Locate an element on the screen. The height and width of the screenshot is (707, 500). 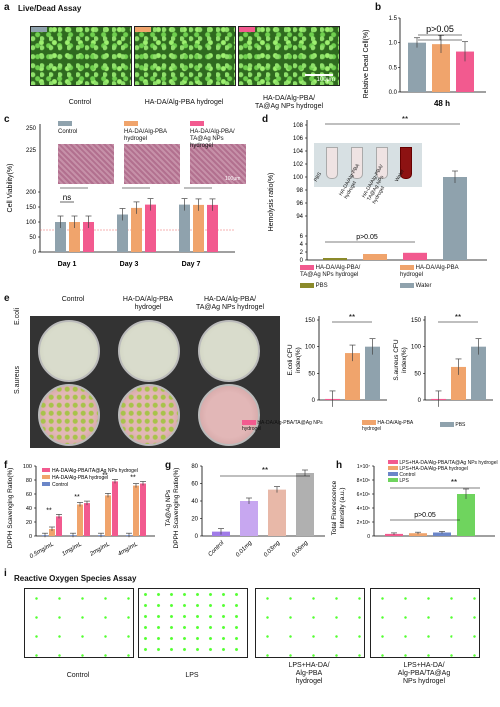
panel-e1-ytick-2: 100 is located at coordinates (310, 348).